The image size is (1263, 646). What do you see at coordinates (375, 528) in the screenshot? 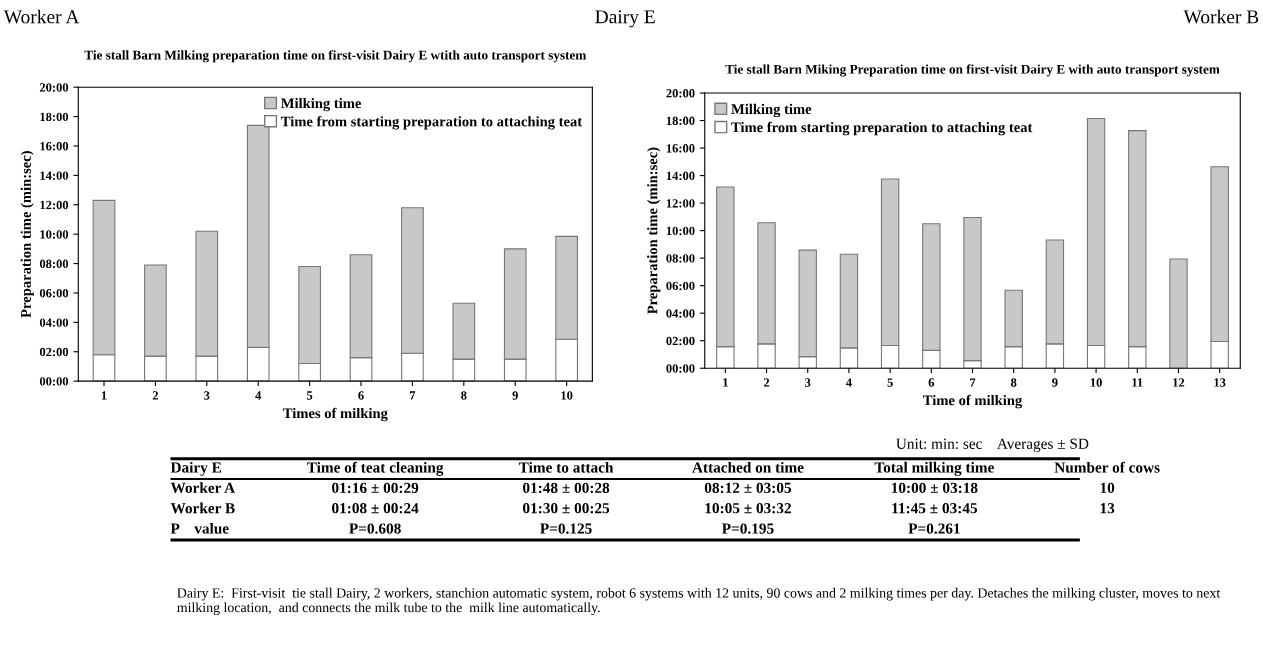
I see `text: P=0.608` at bounding box center [375, 528].